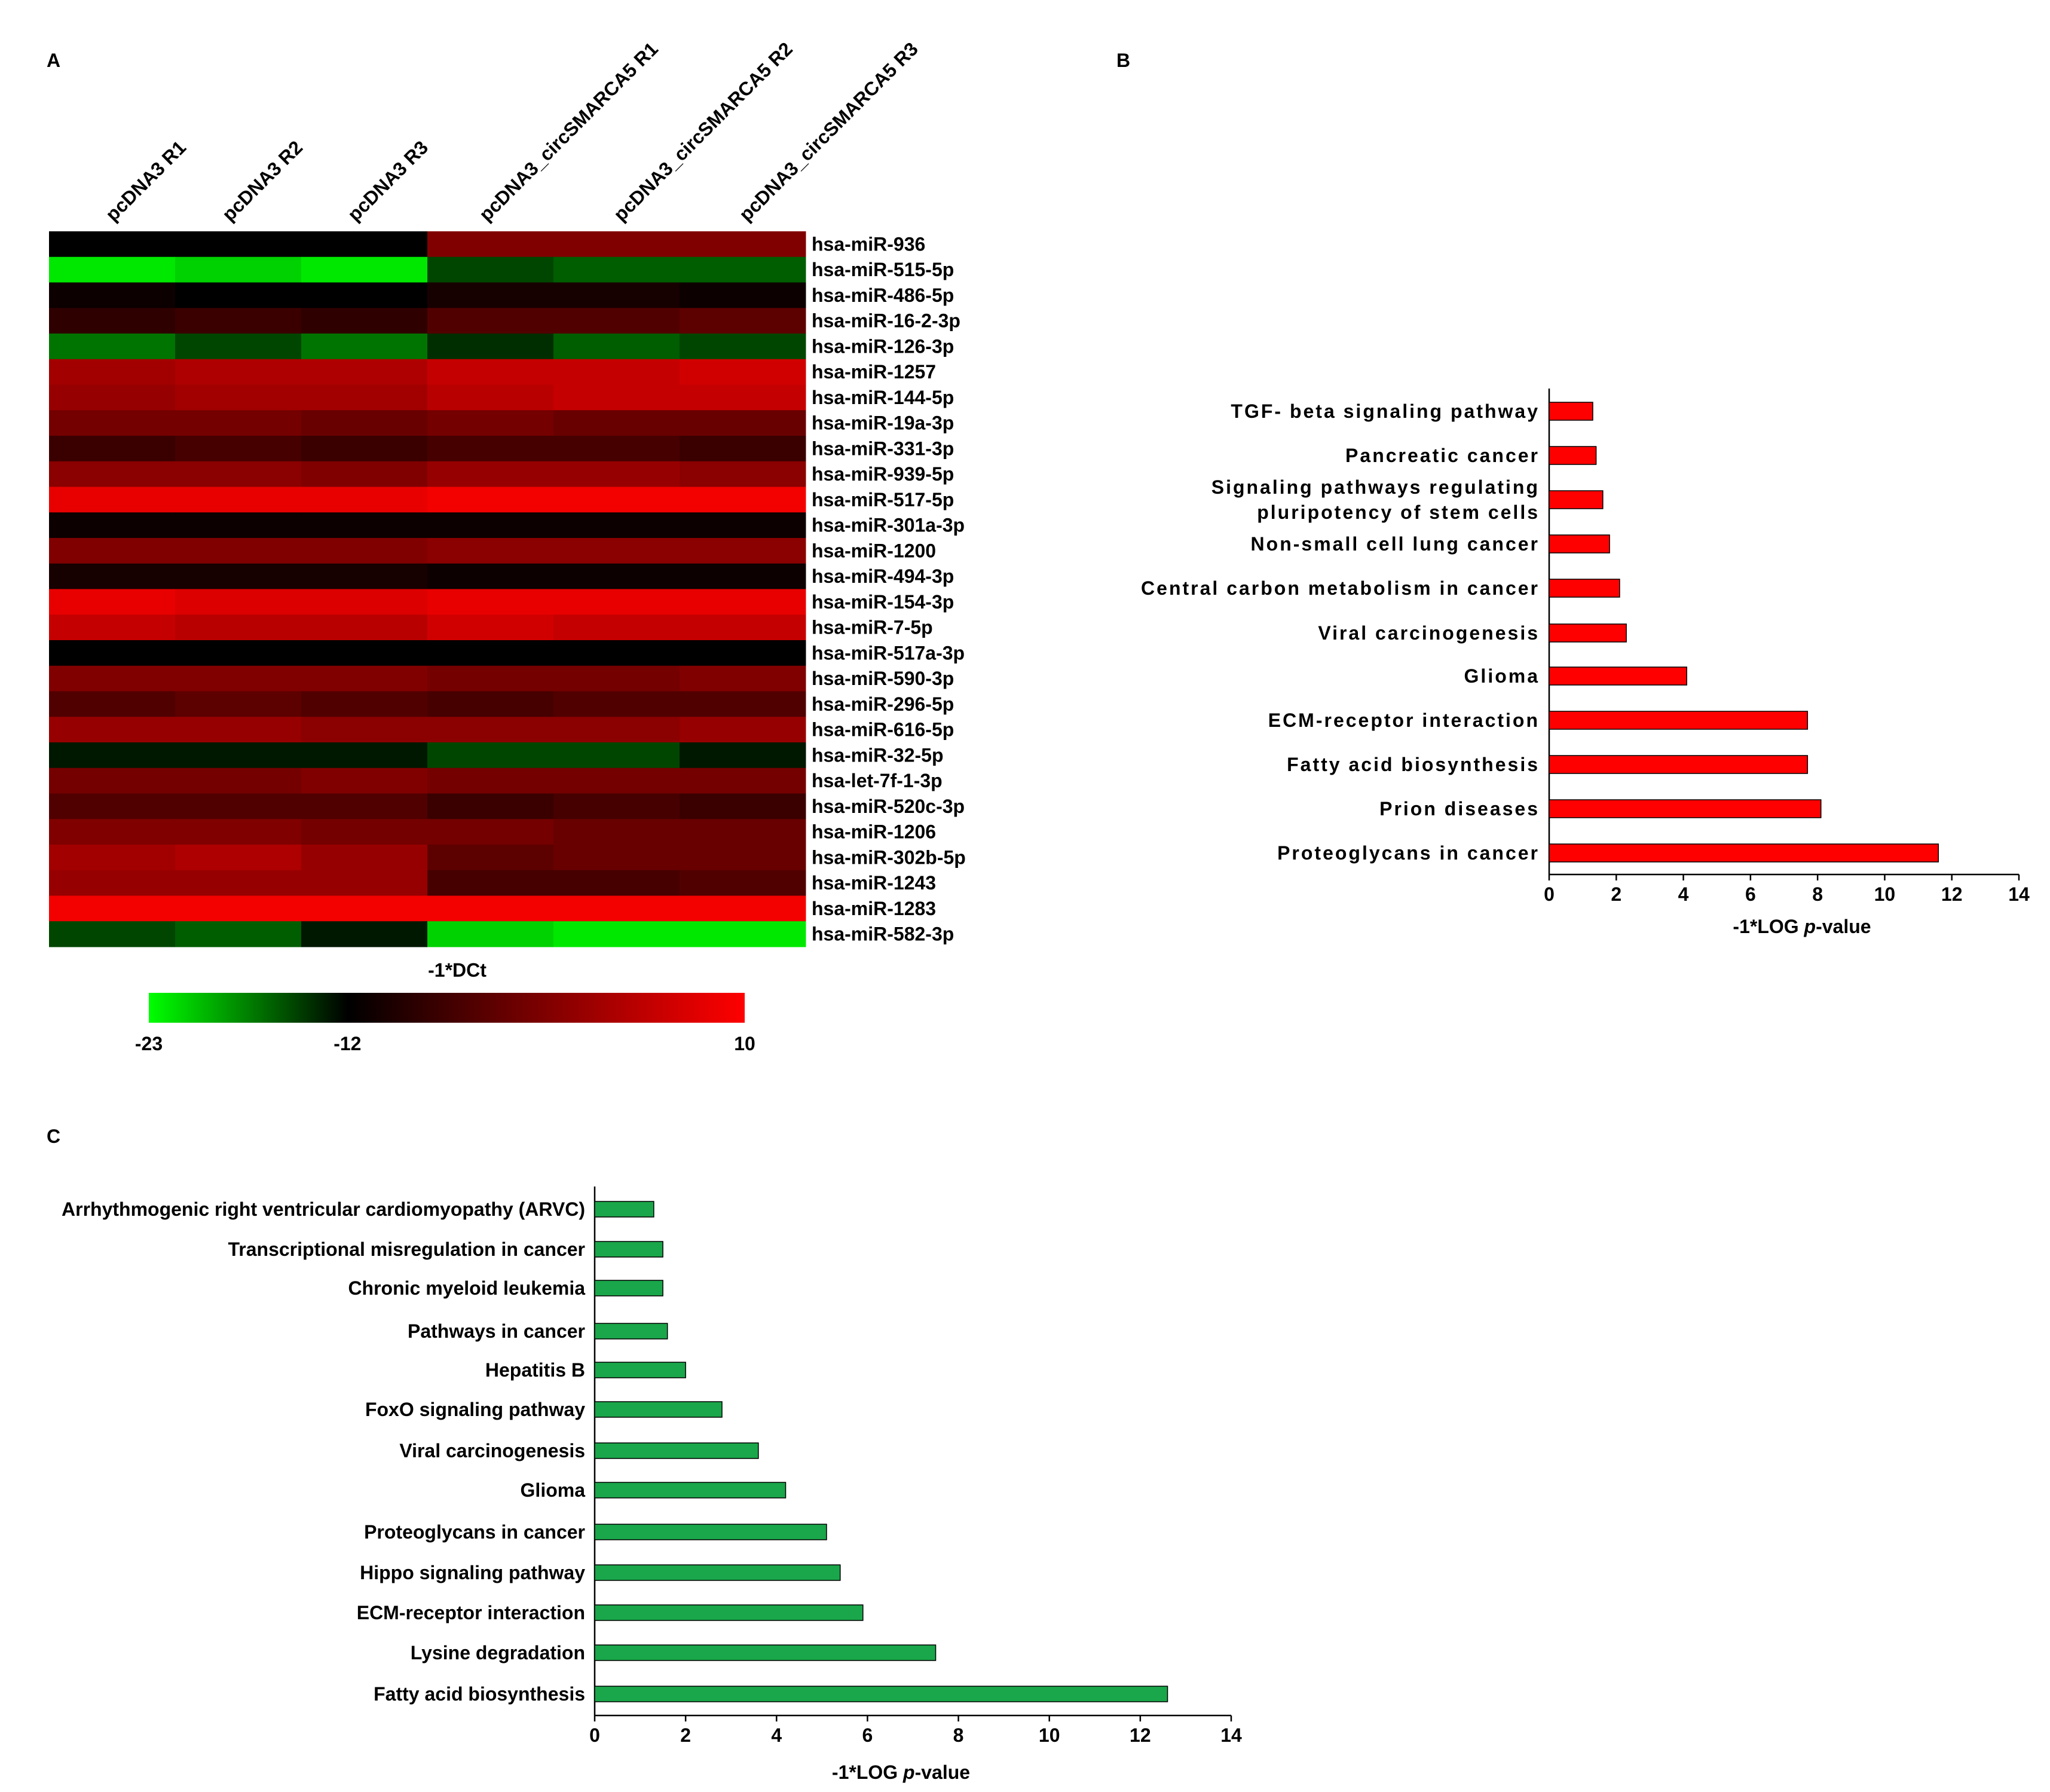  What do you see at coordinates (867, 1735) in the screenshot?
I see `x-tick-label: 6` at bounding box center [867, 1735].